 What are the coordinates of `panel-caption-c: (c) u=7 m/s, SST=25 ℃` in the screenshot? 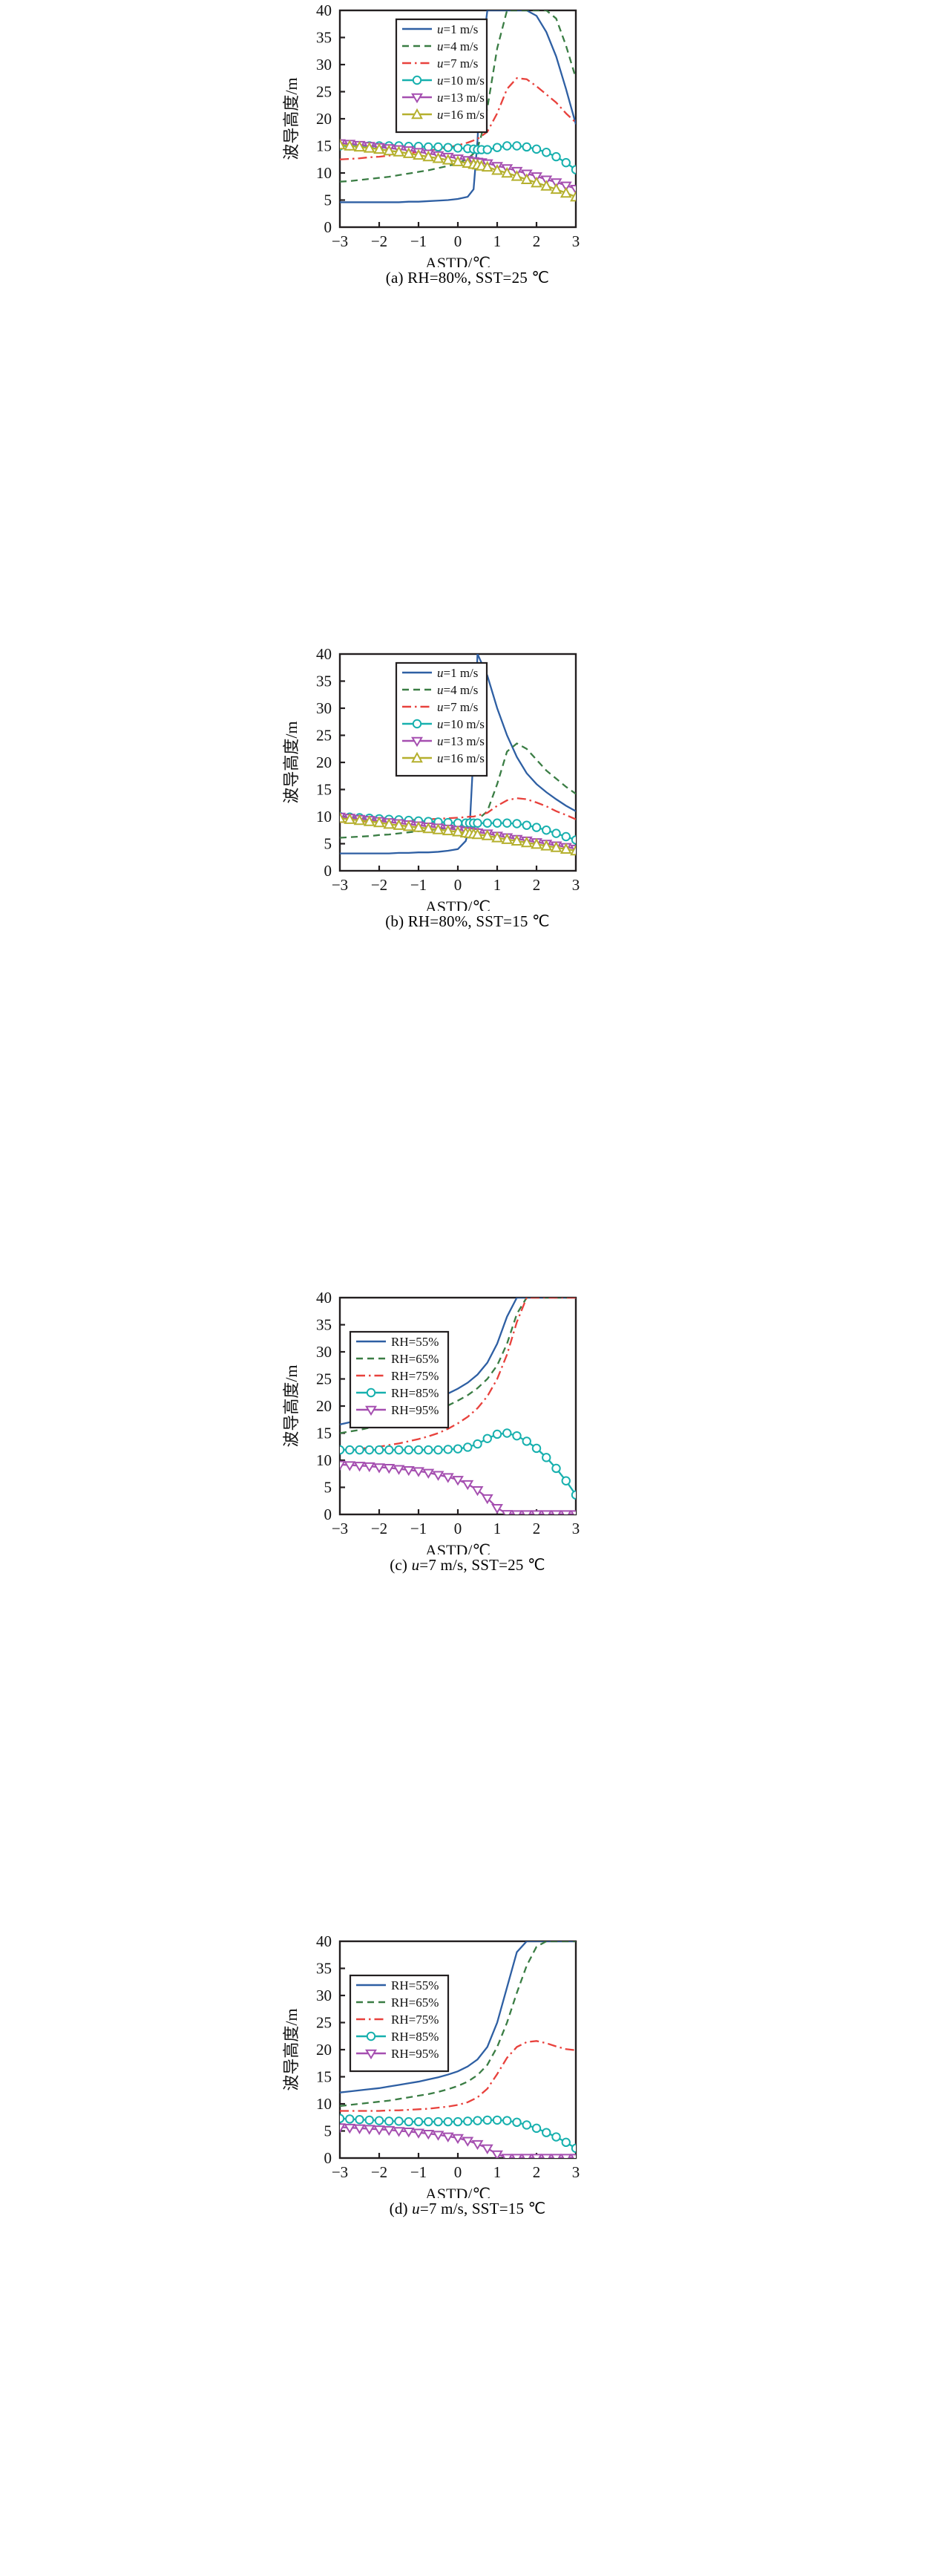 It's located at (467, 1565).